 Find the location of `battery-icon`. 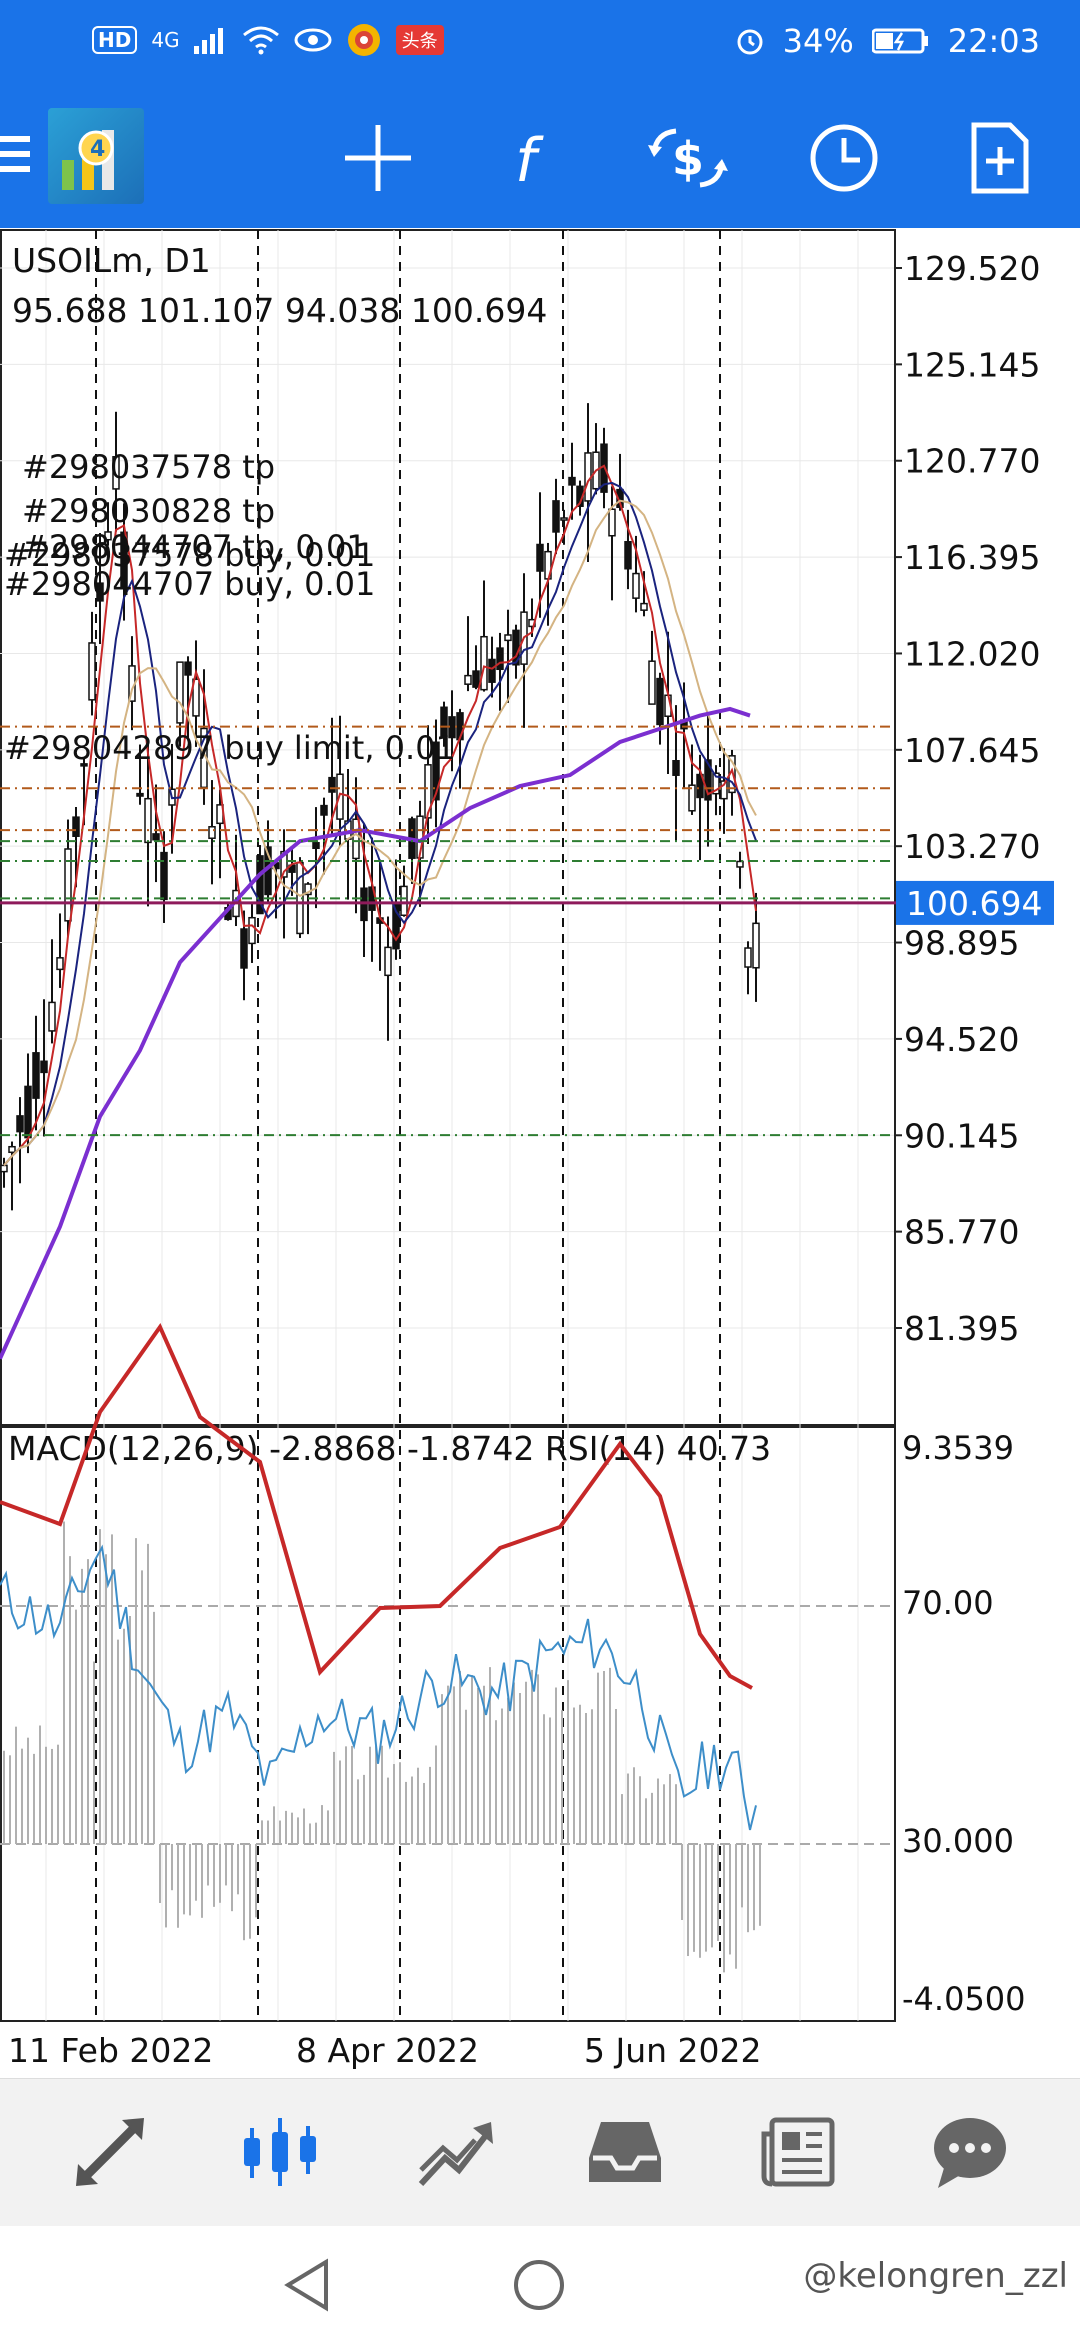

battery-icon is located at coordinates (899, 41).